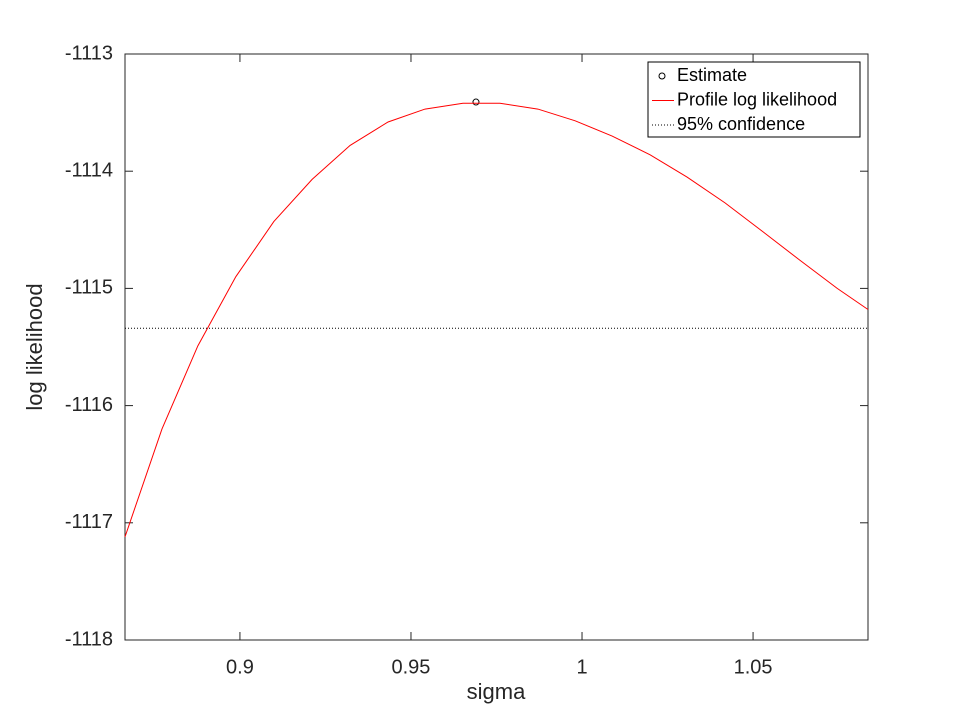 The image size is (960, 720). What do you see at coordinates (662, 76) in the screenshot?
I see `legend-marker` at bounding box center [662, 76].